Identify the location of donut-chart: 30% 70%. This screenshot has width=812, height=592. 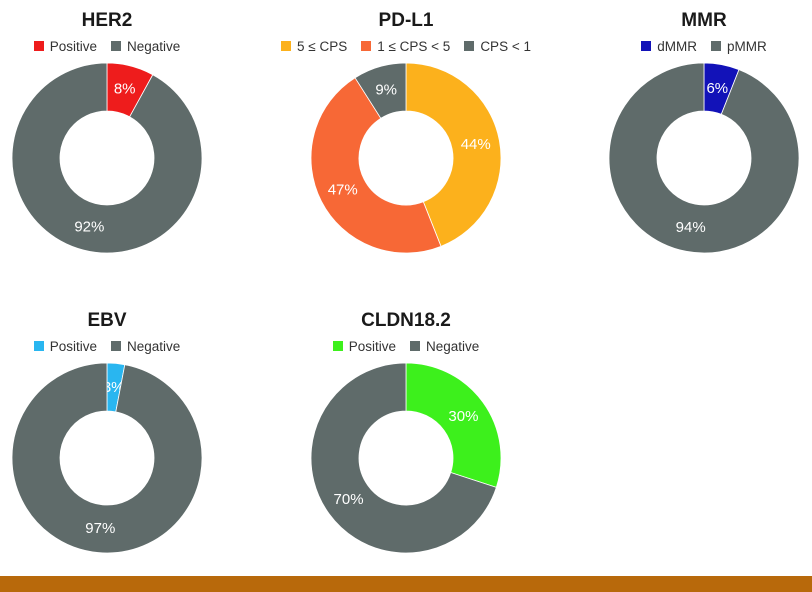
(406, 458).